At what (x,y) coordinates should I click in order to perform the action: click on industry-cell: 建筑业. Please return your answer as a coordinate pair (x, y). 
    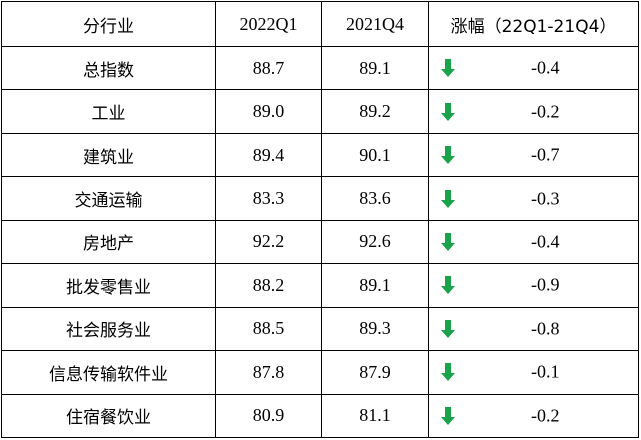
    Looking at the image, I should click on (108, 155).